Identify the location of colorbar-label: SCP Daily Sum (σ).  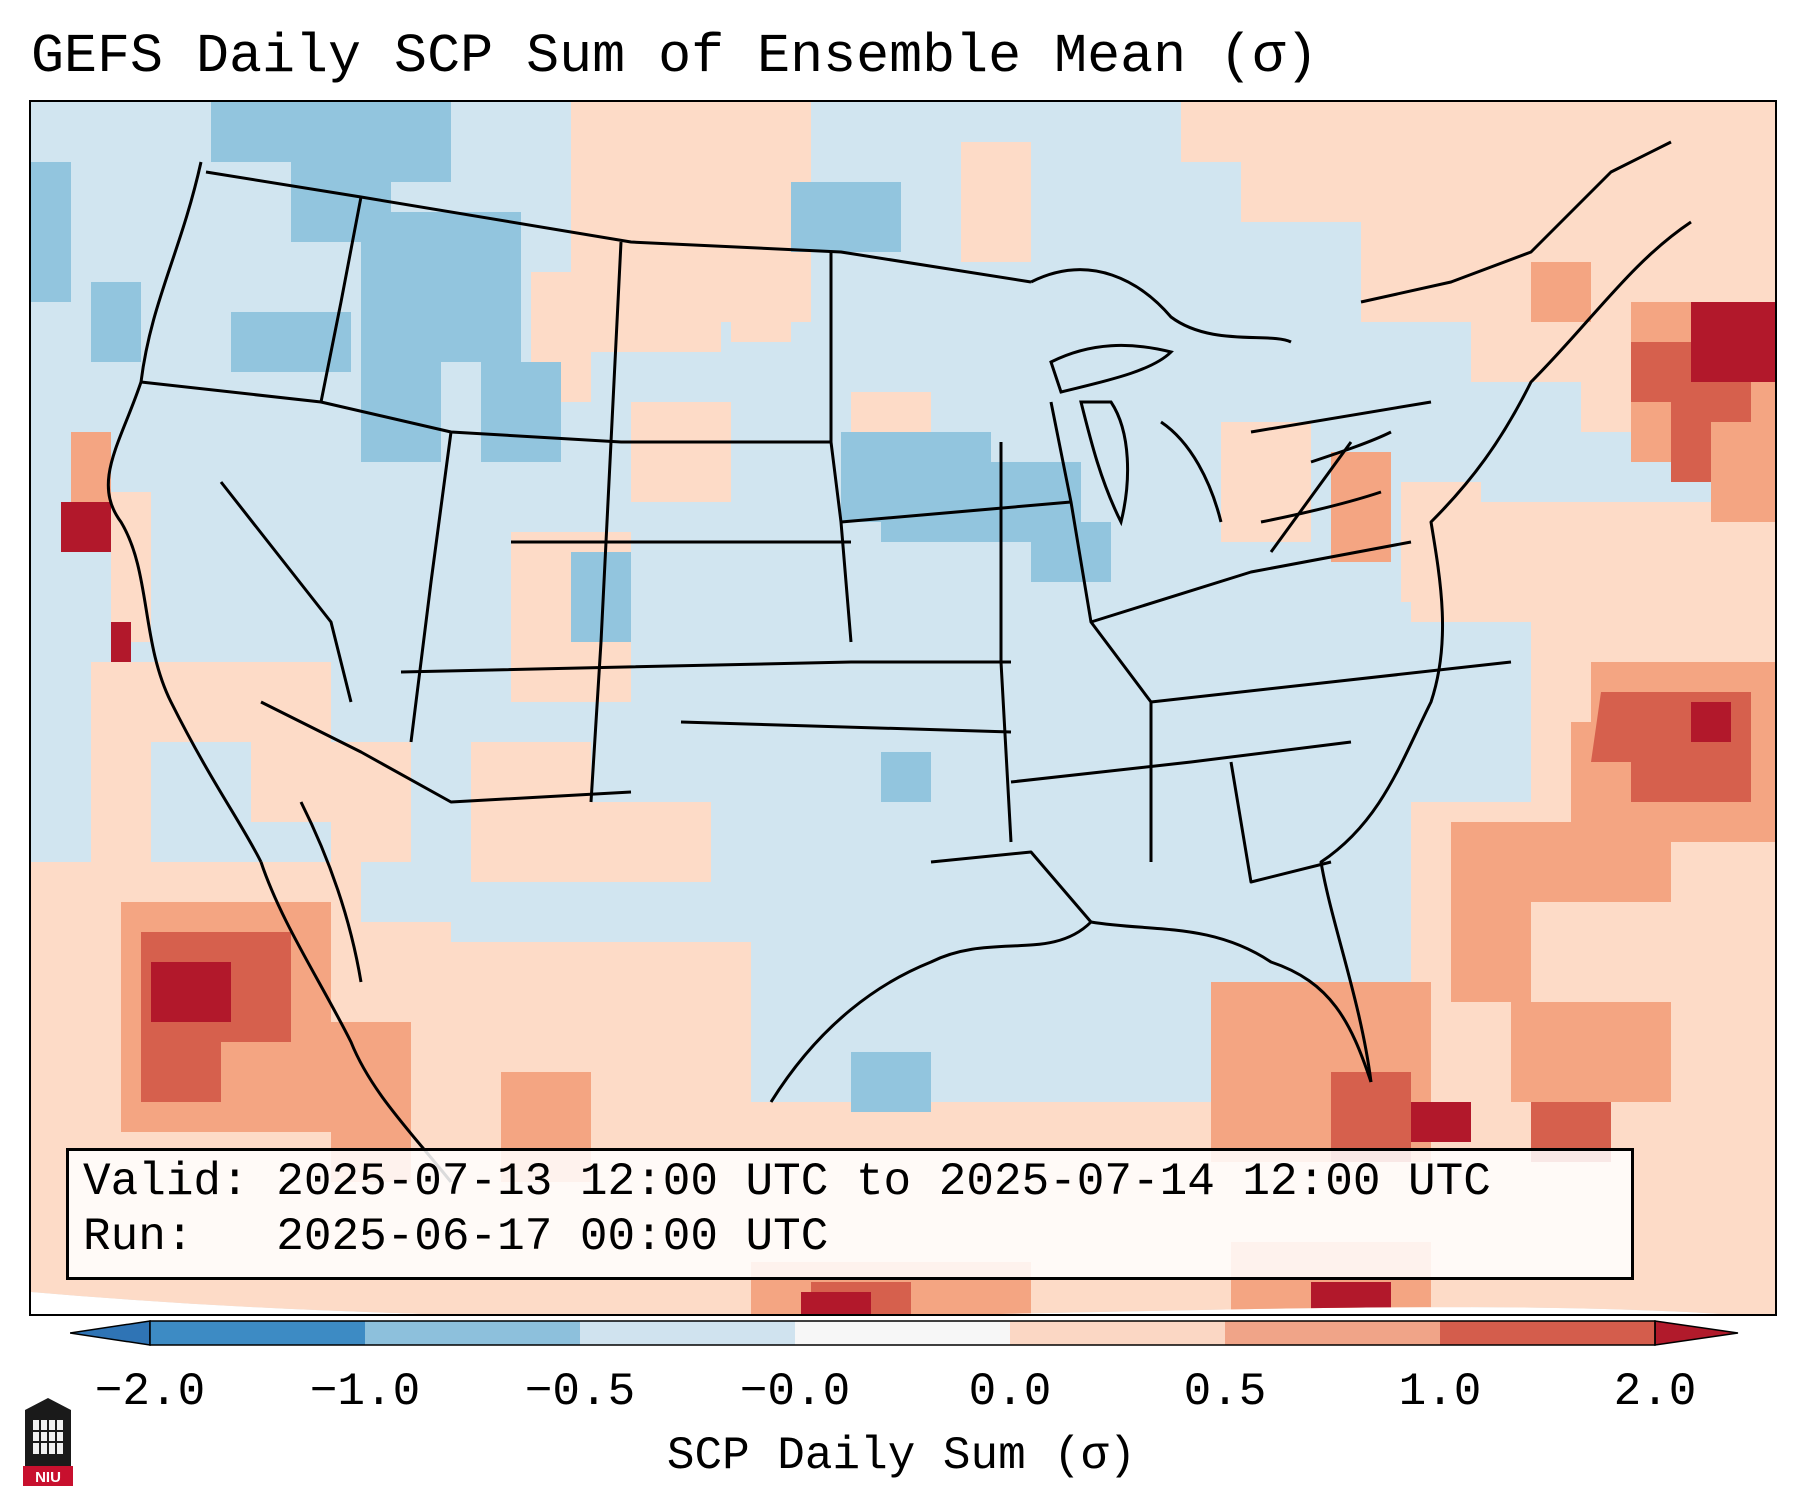
(901, 1456).